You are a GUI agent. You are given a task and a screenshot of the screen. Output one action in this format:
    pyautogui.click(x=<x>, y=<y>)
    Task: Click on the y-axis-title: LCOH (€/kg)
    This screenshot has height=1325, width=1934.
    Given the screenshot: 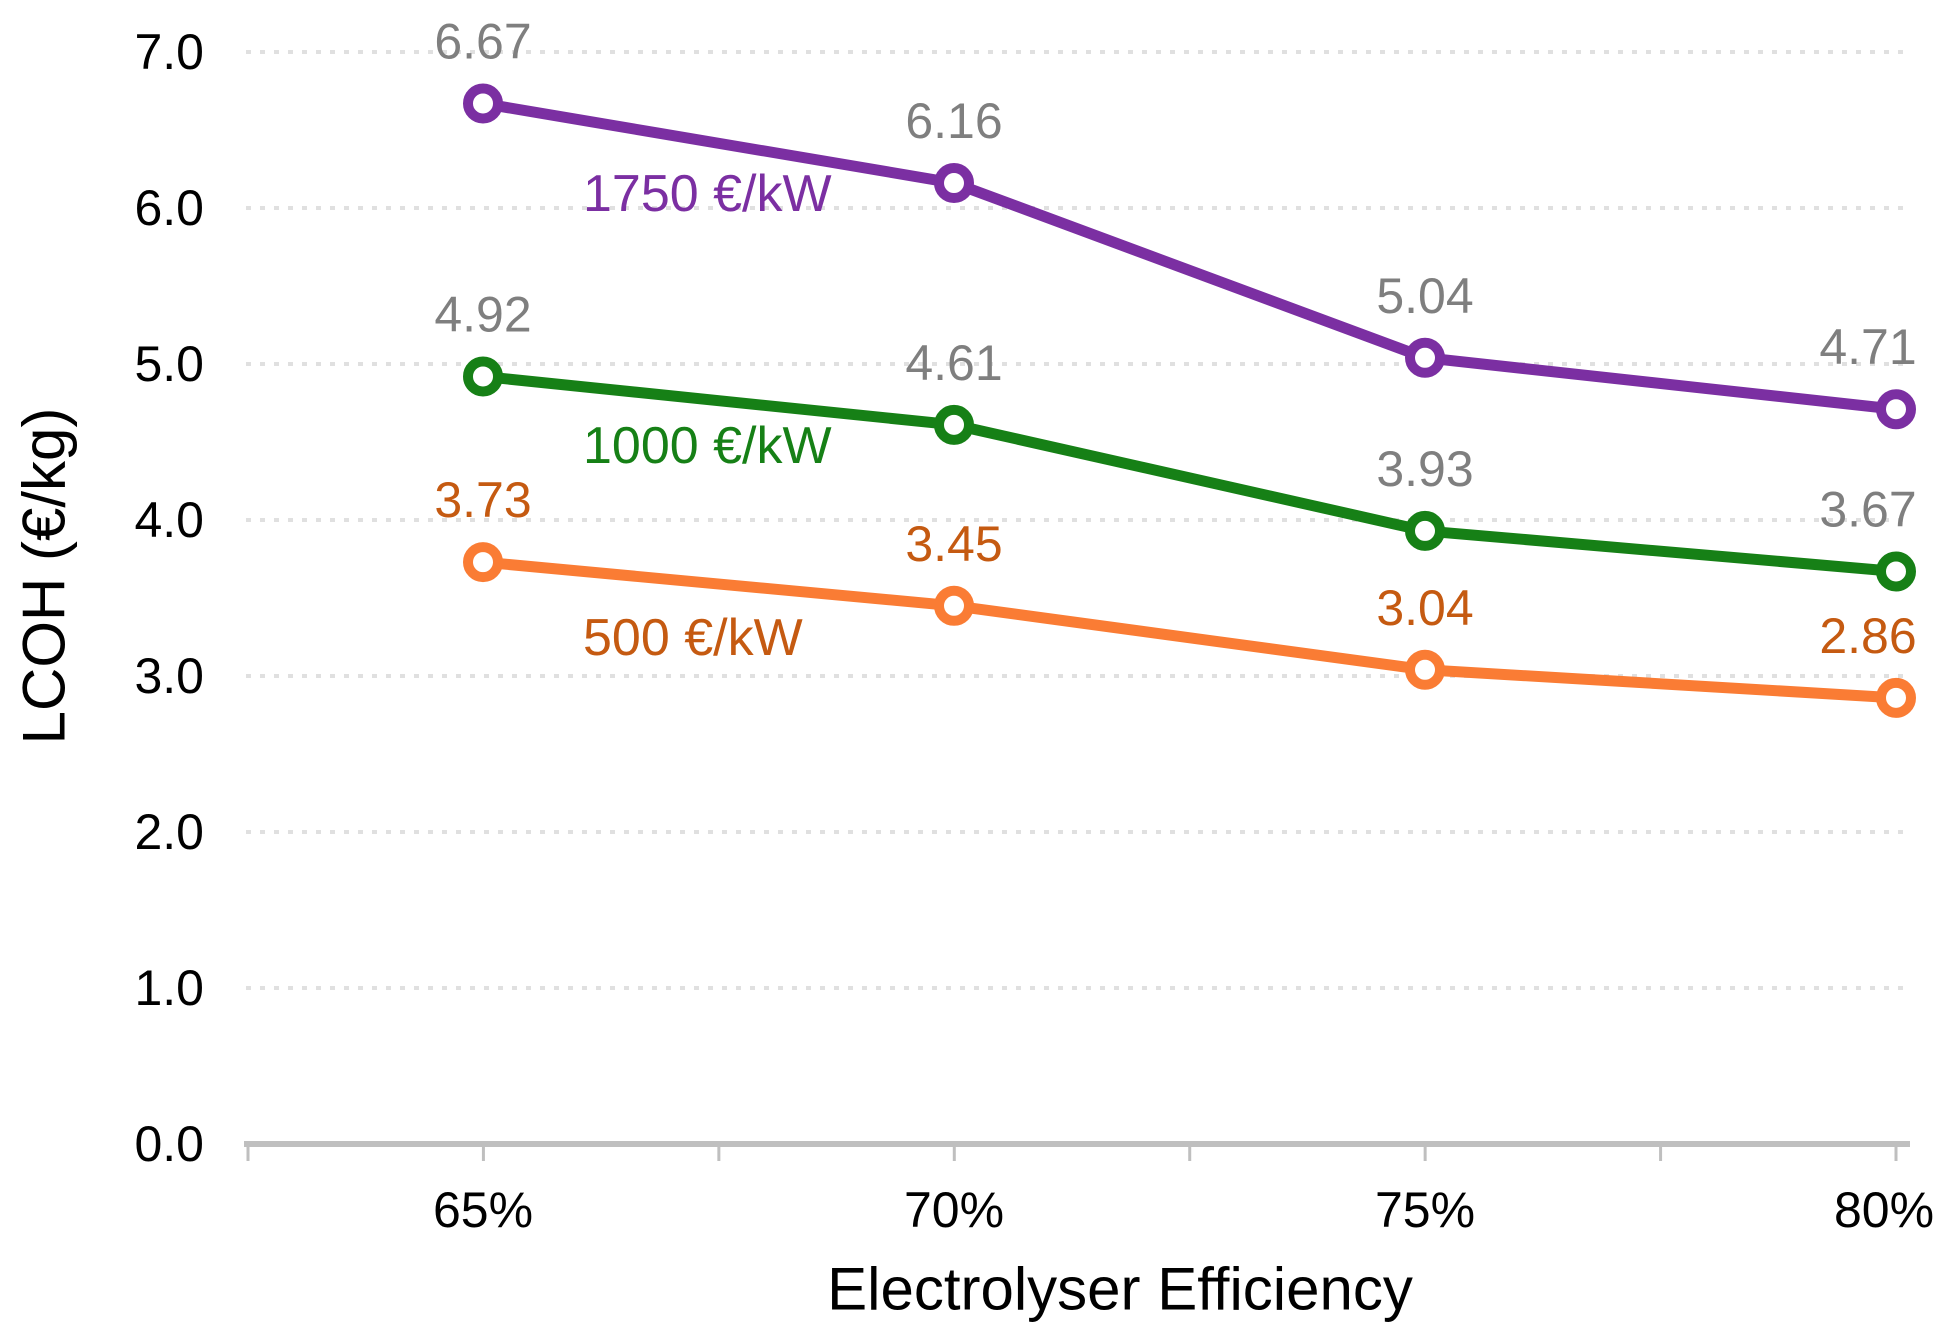 What is the action you would take?
    pyautogui.click(x=44, y=576)
    